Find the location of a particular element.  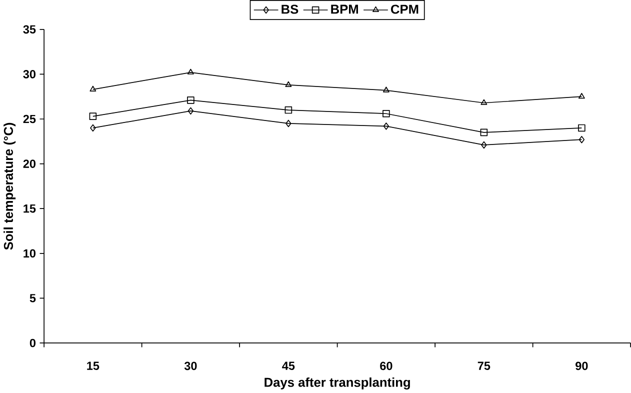

y-tick-label: 30 is located at coordinates (29, 74).